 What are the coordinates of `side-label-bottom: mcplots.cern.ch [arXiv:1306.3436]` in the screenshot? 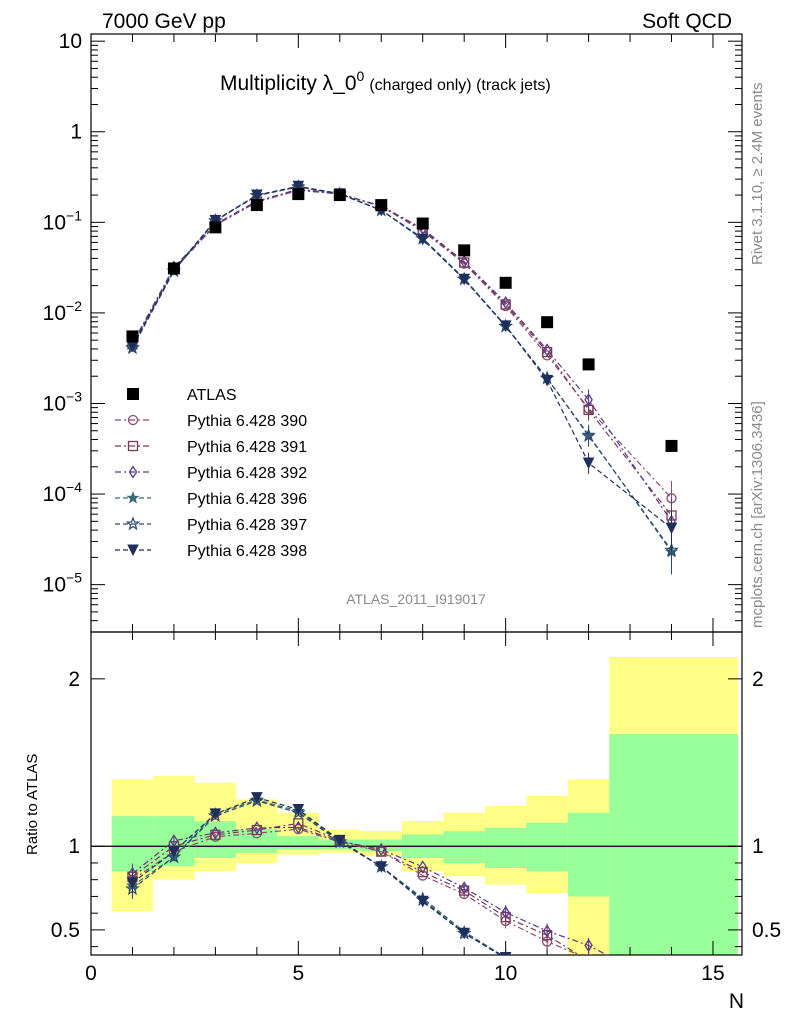 It's located at (757, 514).